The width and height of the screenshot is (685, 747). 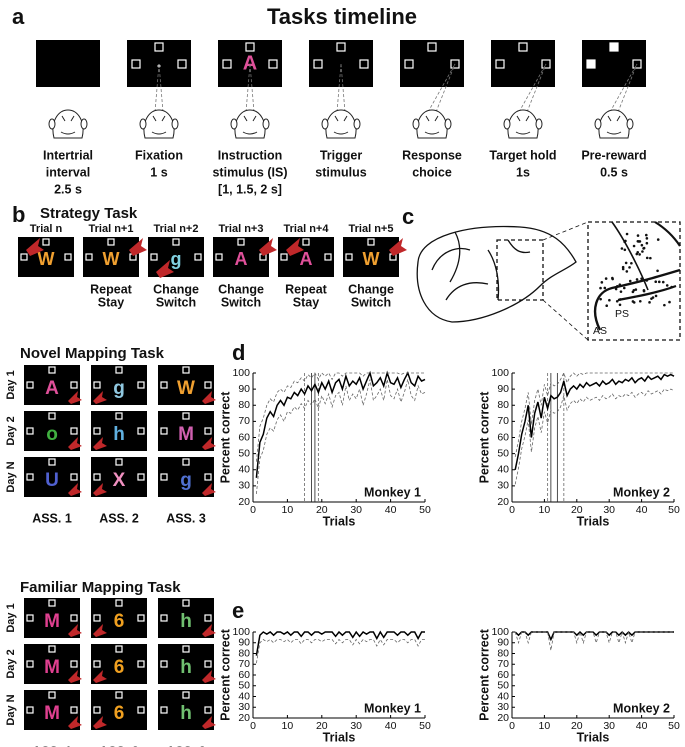 What do you see at coordinates (250, 189) in the screenshot?
I see `stage-label: [1, 1.5, 2 s]` at bounding box center [250, 189].